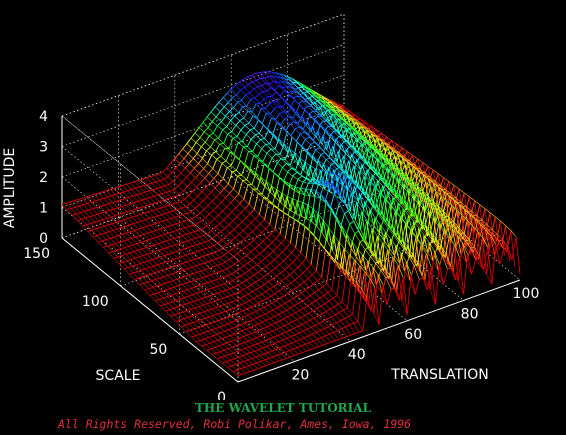  What do you see at coordinates (95, 302) in the screenshot?
I see `y-tick-label: 100` at bounding box center [95, 302].